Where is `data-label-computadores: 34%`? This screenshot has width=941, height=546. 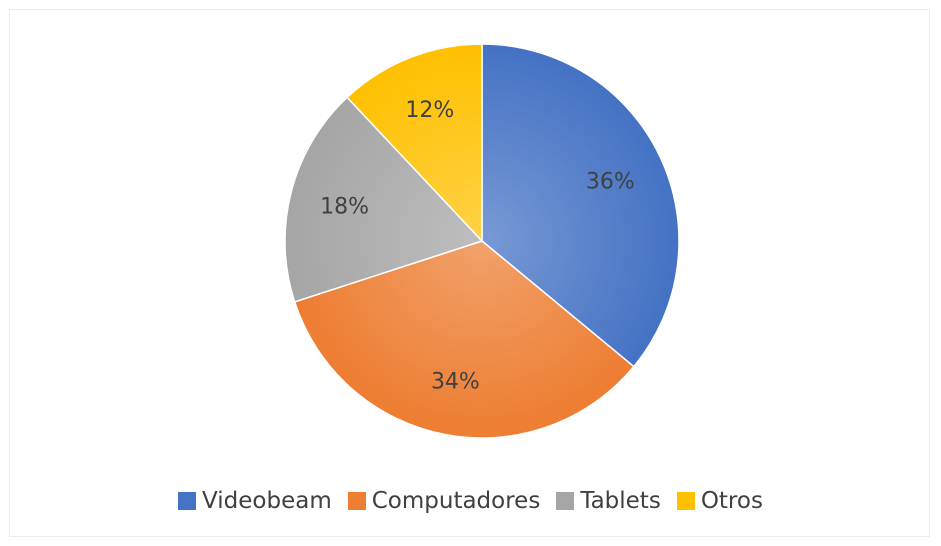
data-label-computadores: 34% is located at coordinates (455, 381).